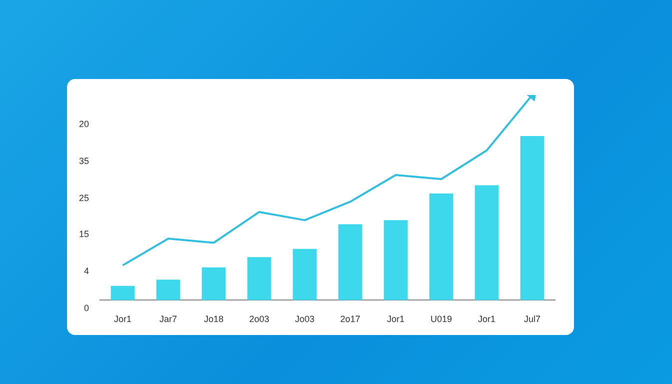 The image size is (672, 384). I want to click on text: 15, so click(83, 234).